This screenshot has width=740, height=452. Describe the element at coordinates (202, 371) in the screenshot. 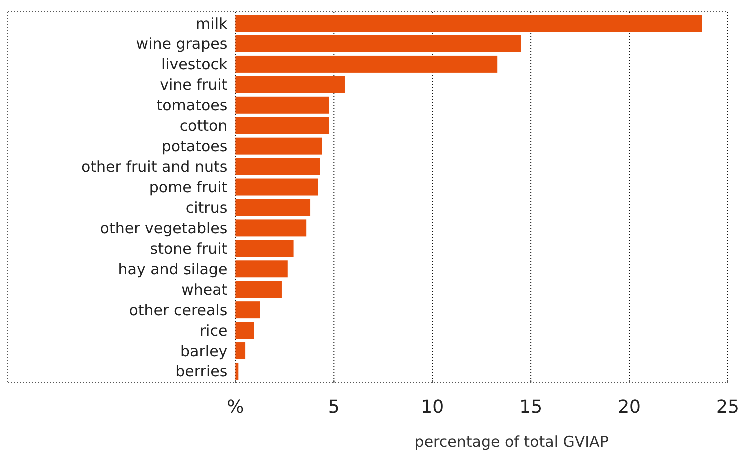

I see `y-tick-label: berries` at that location.